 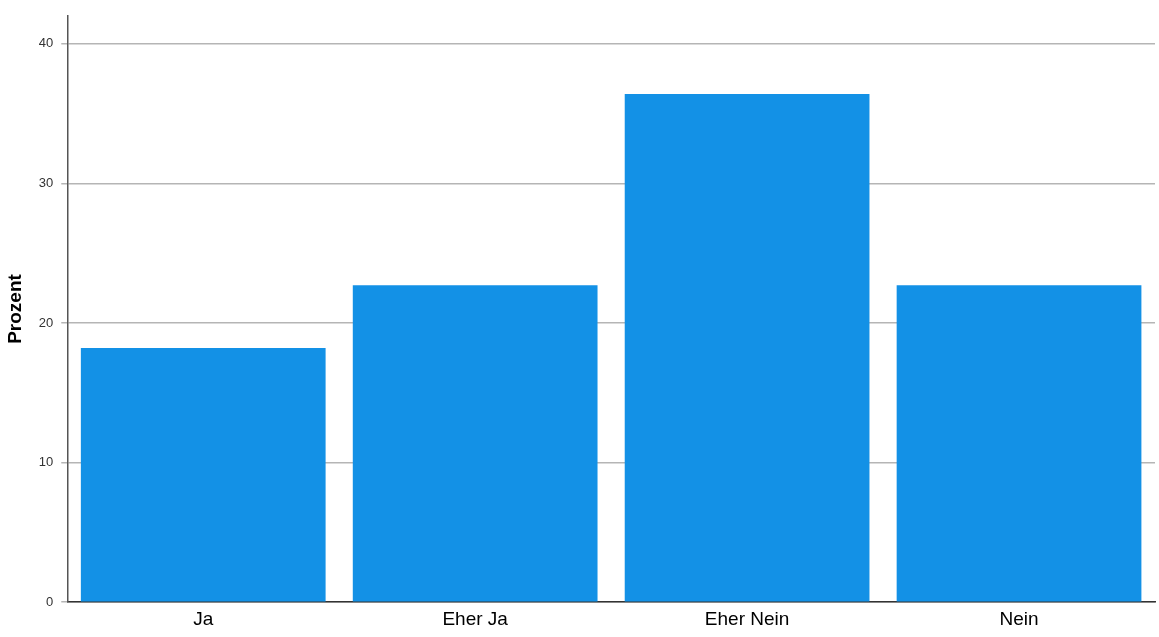 I want to click on x-tick-label: Eher Nein, so click(x=747, y=618).